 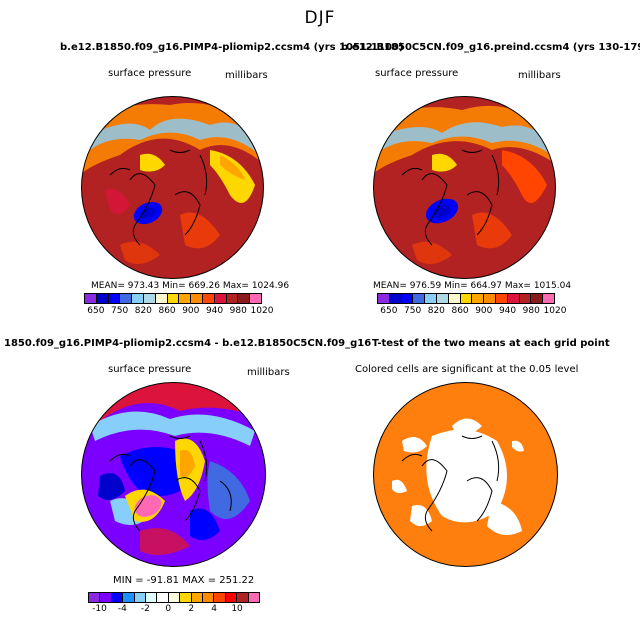 What do you see at coordinates (99, 609) in the screenshot?
I see `colorbar-tick-label: -10` at bounding box center [99, 609].